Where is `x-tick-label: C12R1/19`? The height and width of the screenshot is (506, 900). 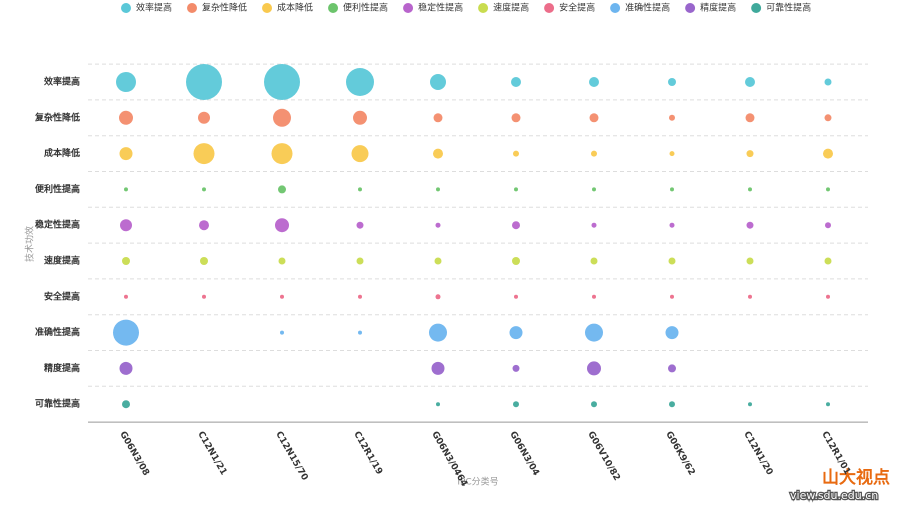 x-tick-label: C12R1/19 is located at coordinates (367, 453).